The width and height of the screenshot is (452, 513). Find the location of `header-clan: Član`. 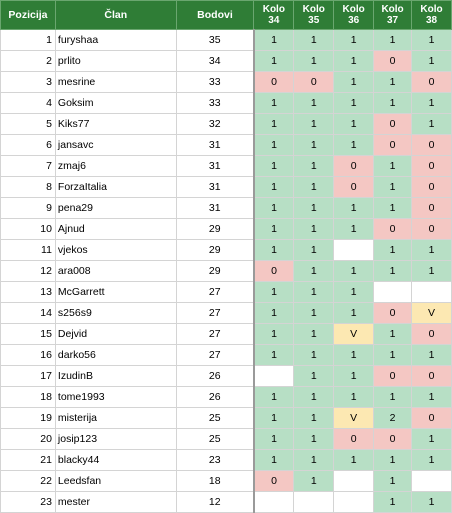

header-clan: Član is located at coordinates (115, 15).